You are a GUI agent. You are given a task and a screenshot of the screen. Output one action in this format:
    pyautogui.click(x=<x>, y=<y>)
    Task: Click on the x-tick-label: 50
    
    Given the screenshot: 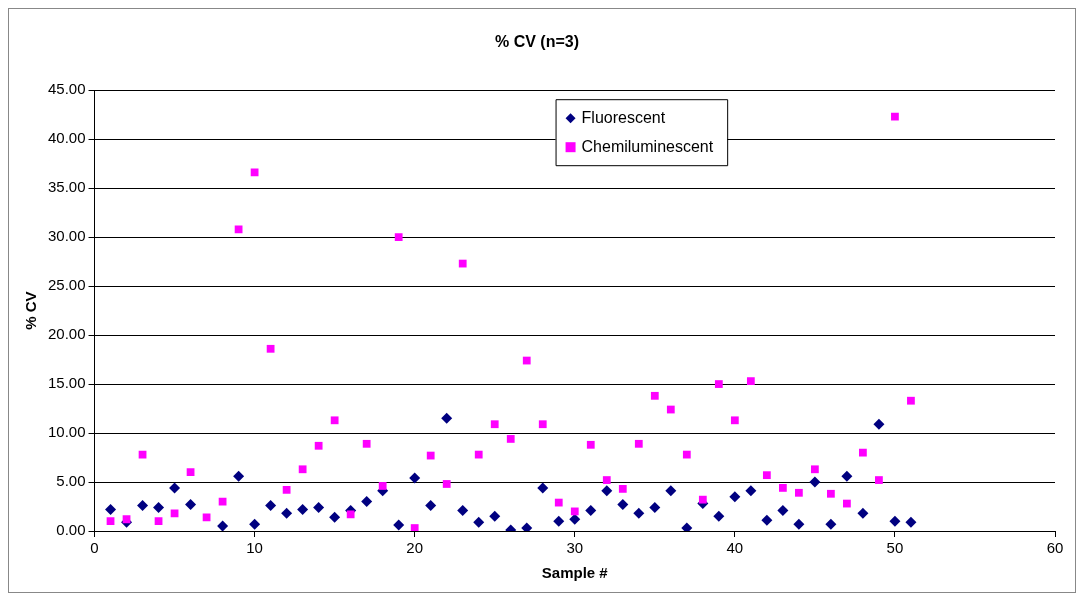 What is the action you would take?
    pyautogui.click(x=895, y=548)
    